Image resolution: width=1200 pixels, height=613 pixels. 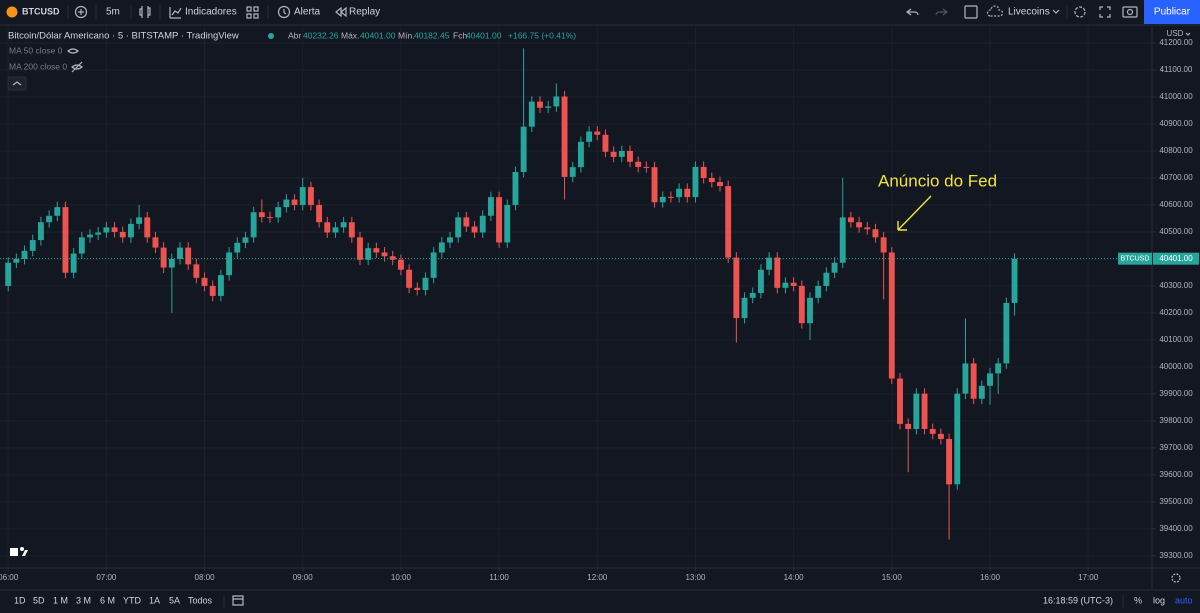 I want to click on replay-icon, so click(x=341, y=12).